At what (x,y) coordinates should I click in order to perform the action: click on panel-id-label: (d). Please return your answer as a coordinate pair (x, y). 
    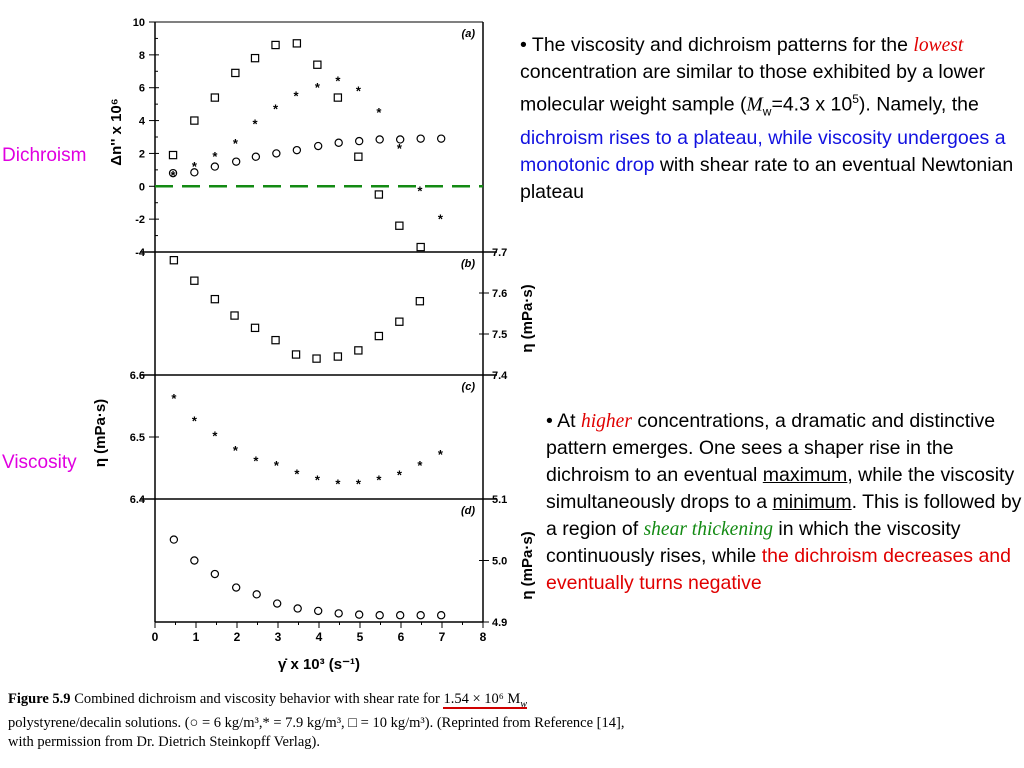
    Looking at the image, I should click on (468, 511).